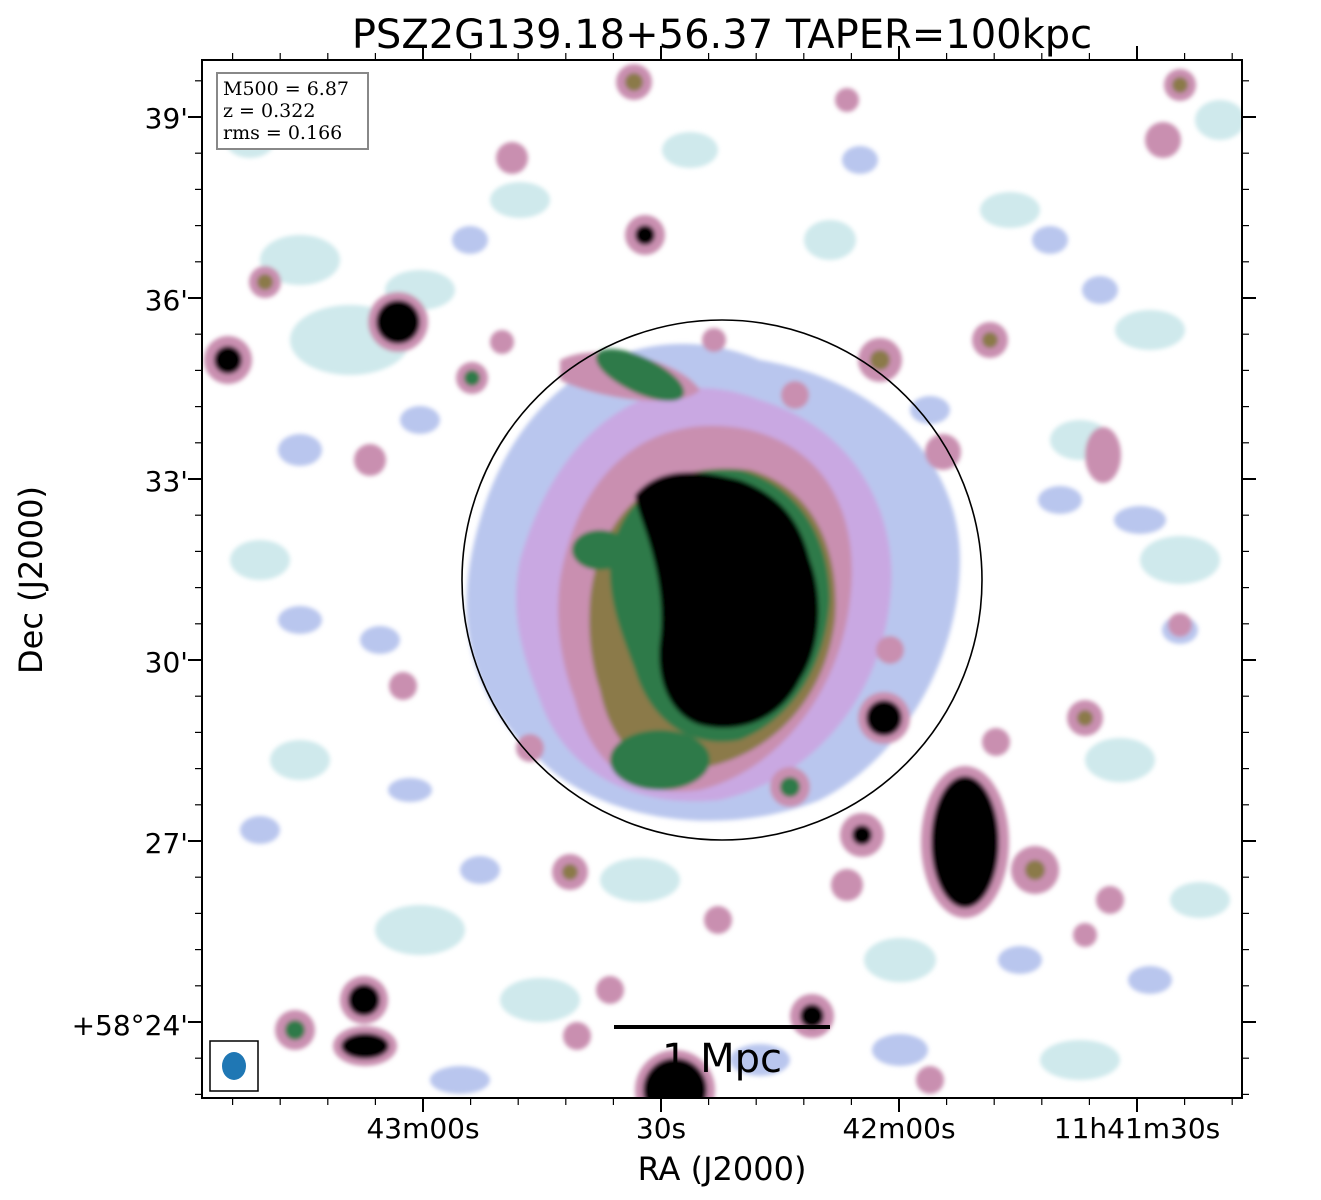 This screenshot has height=1200, width=1321. Describe the element at coordinates (166, 662) in the screenshot. I see `y-tick-label: 30'` at that location.